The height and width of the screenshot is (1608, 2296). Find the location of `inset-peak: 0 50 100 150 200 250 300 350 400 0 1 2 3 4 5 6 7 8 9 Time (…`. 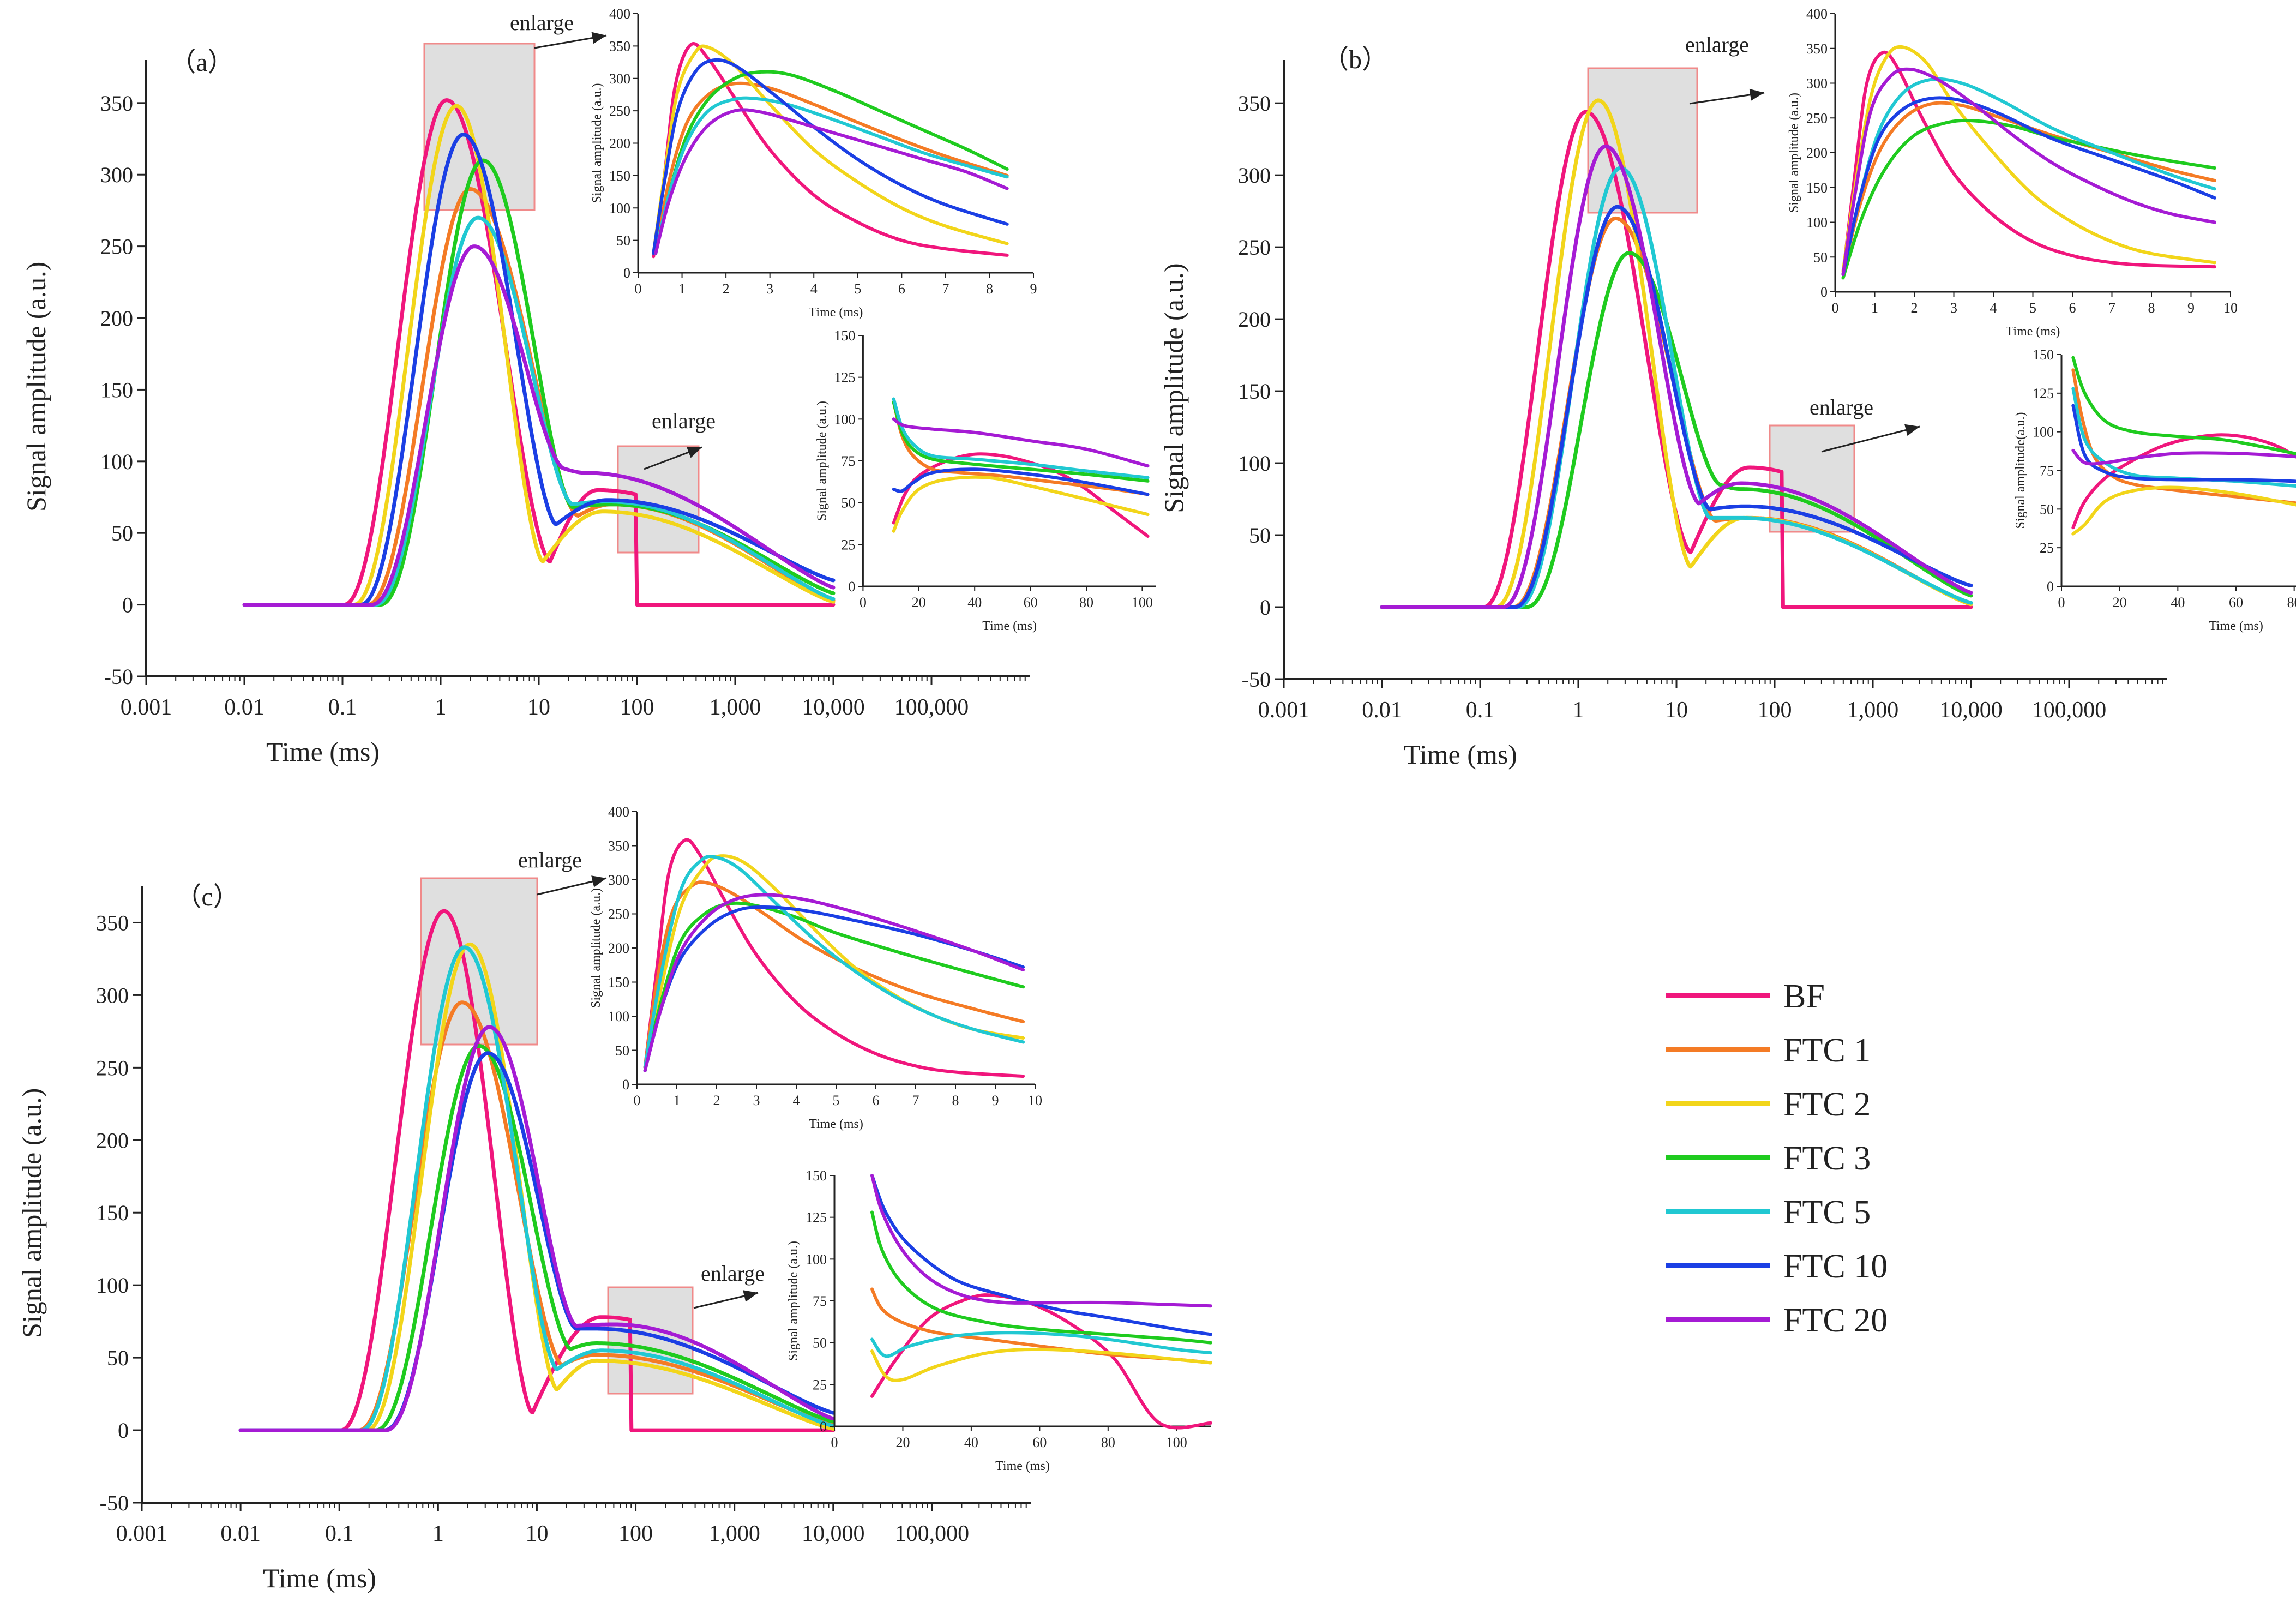

inset-peak: 0 50 100 150 200 250 300 350 400 0 1 2 3 4 5 6 7 8 9 Time (… is located at coordinates (813, 163).